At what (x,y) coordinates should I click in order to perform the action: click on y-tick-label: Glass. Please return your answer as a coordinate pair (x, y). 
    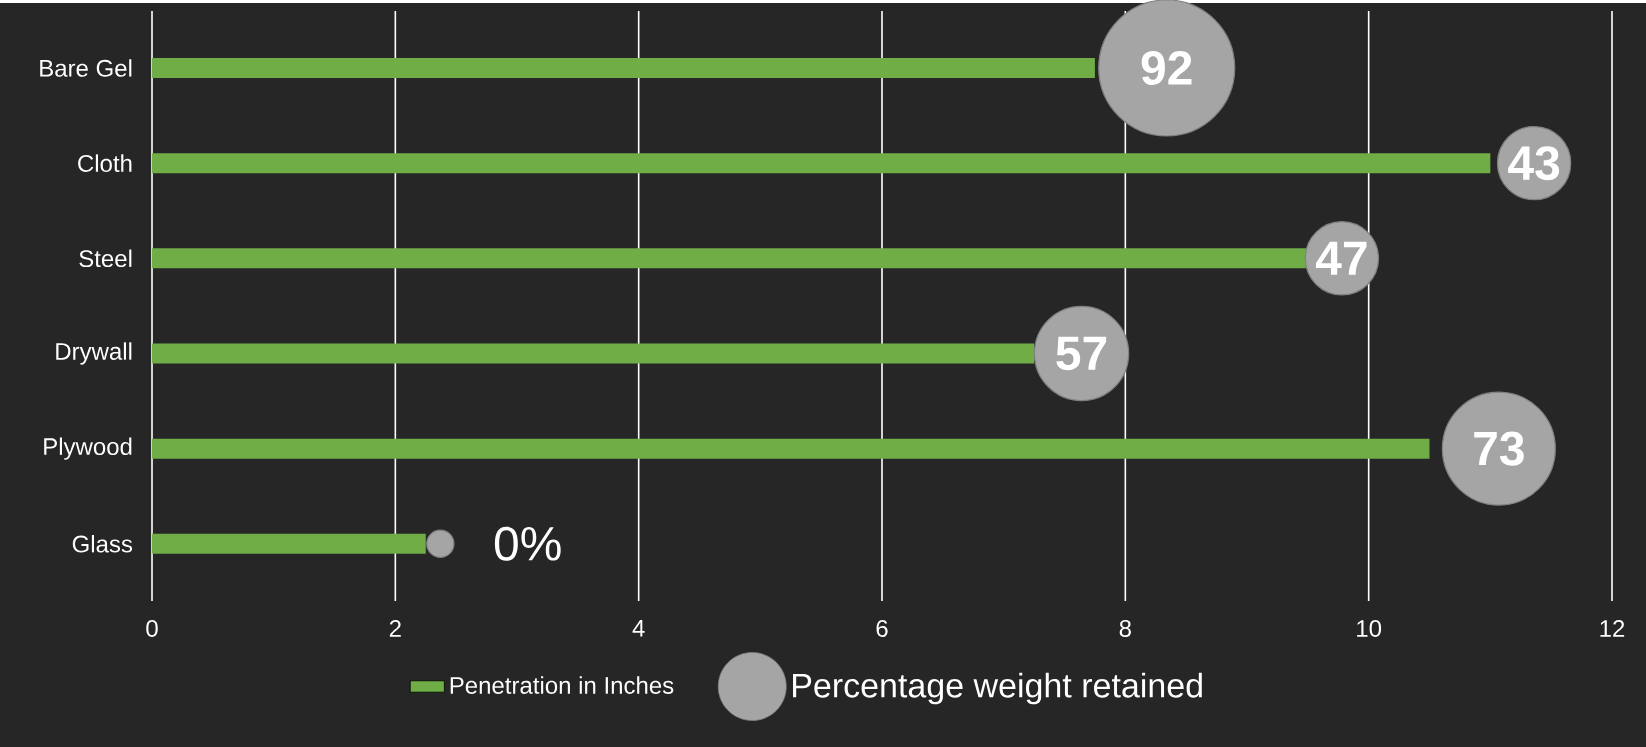
    Looking at the image, I should click on (102, 544).